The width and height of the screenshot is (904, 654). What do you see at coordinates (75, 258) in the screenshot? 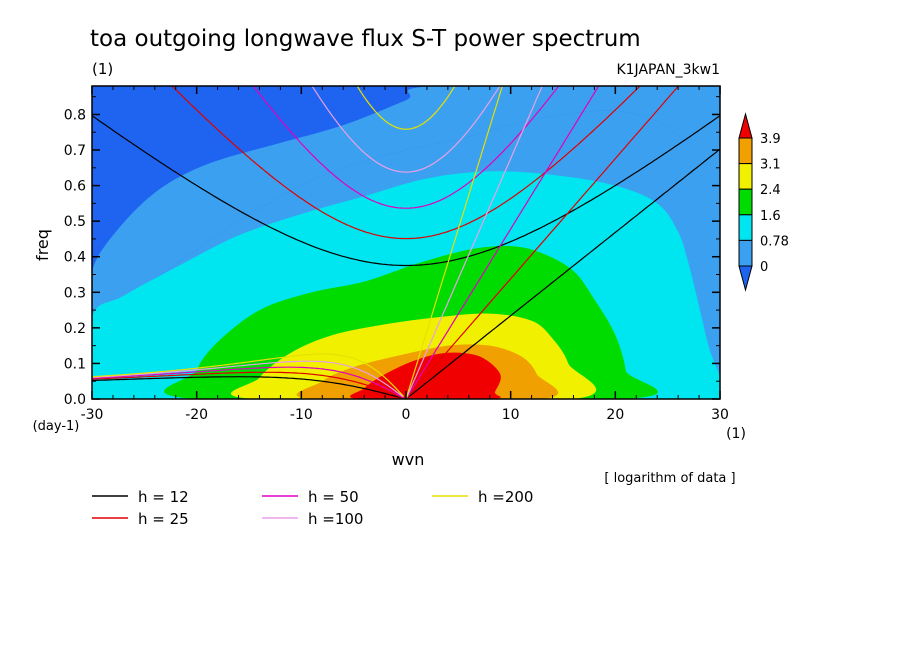
I see `y-tick-label: 0.4` at bounding box center [75, 258].